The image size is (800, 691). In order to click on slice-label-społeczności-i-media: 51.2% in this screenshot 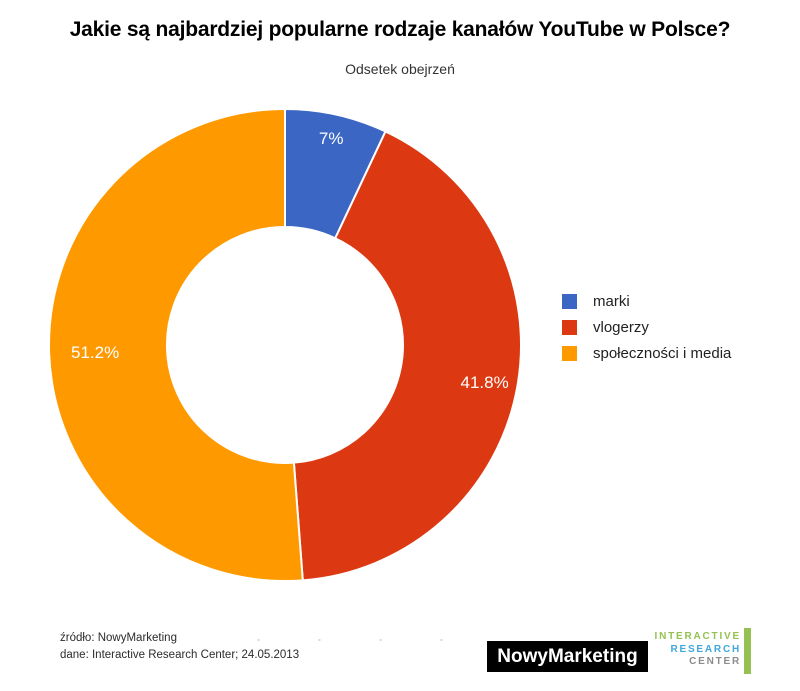, I will do `click(95, 352)`.